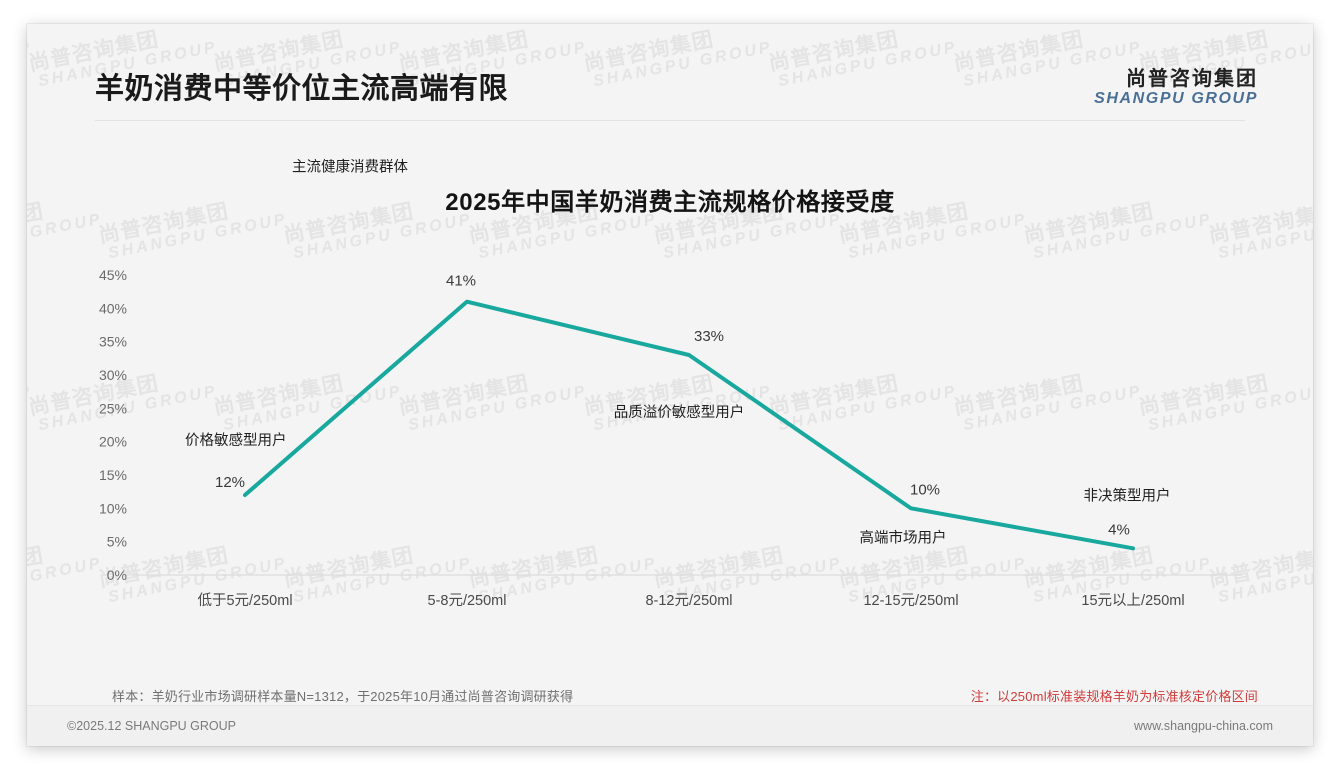  Describe the element at coordinates (113, 375) in the screenshot. I see `y-axis-tick-label: 30%` at that location.